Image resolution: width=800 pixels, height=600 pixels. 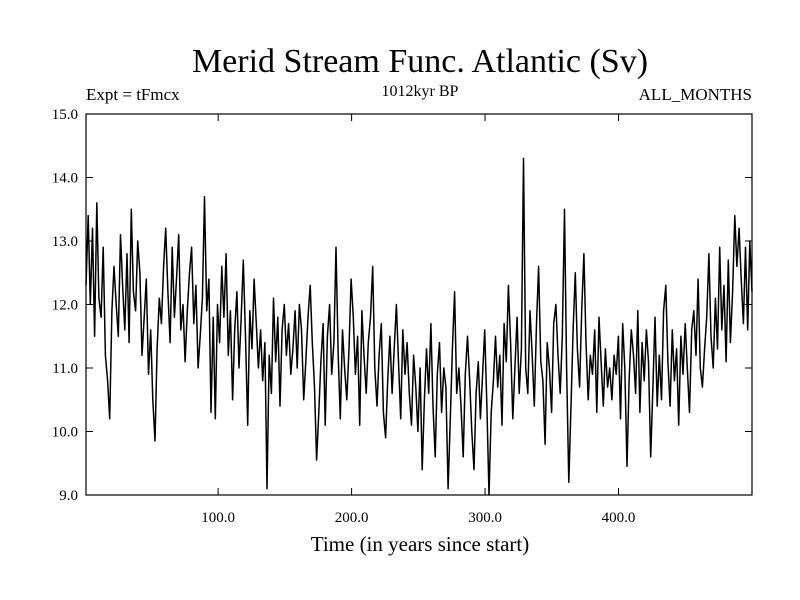 What do you see at coordinates (65, 433) in the screenshot?
I see `y-tick-label: 10.0` at bounding box center [65, 433].